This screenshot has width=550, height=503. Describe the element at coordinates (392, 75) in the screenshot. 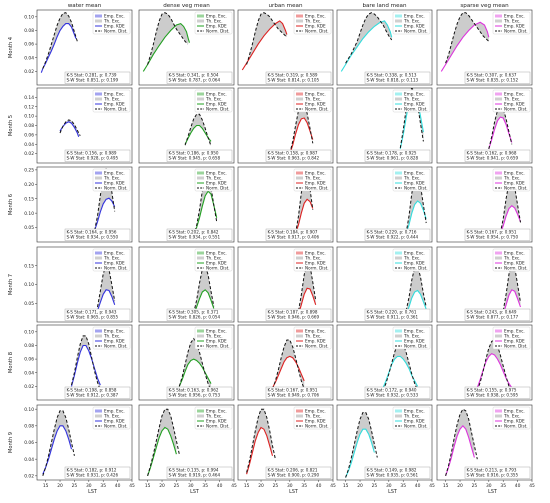

I see `ks-stat-text: K-S Stat: 0.338, p: 0.513` at that location.